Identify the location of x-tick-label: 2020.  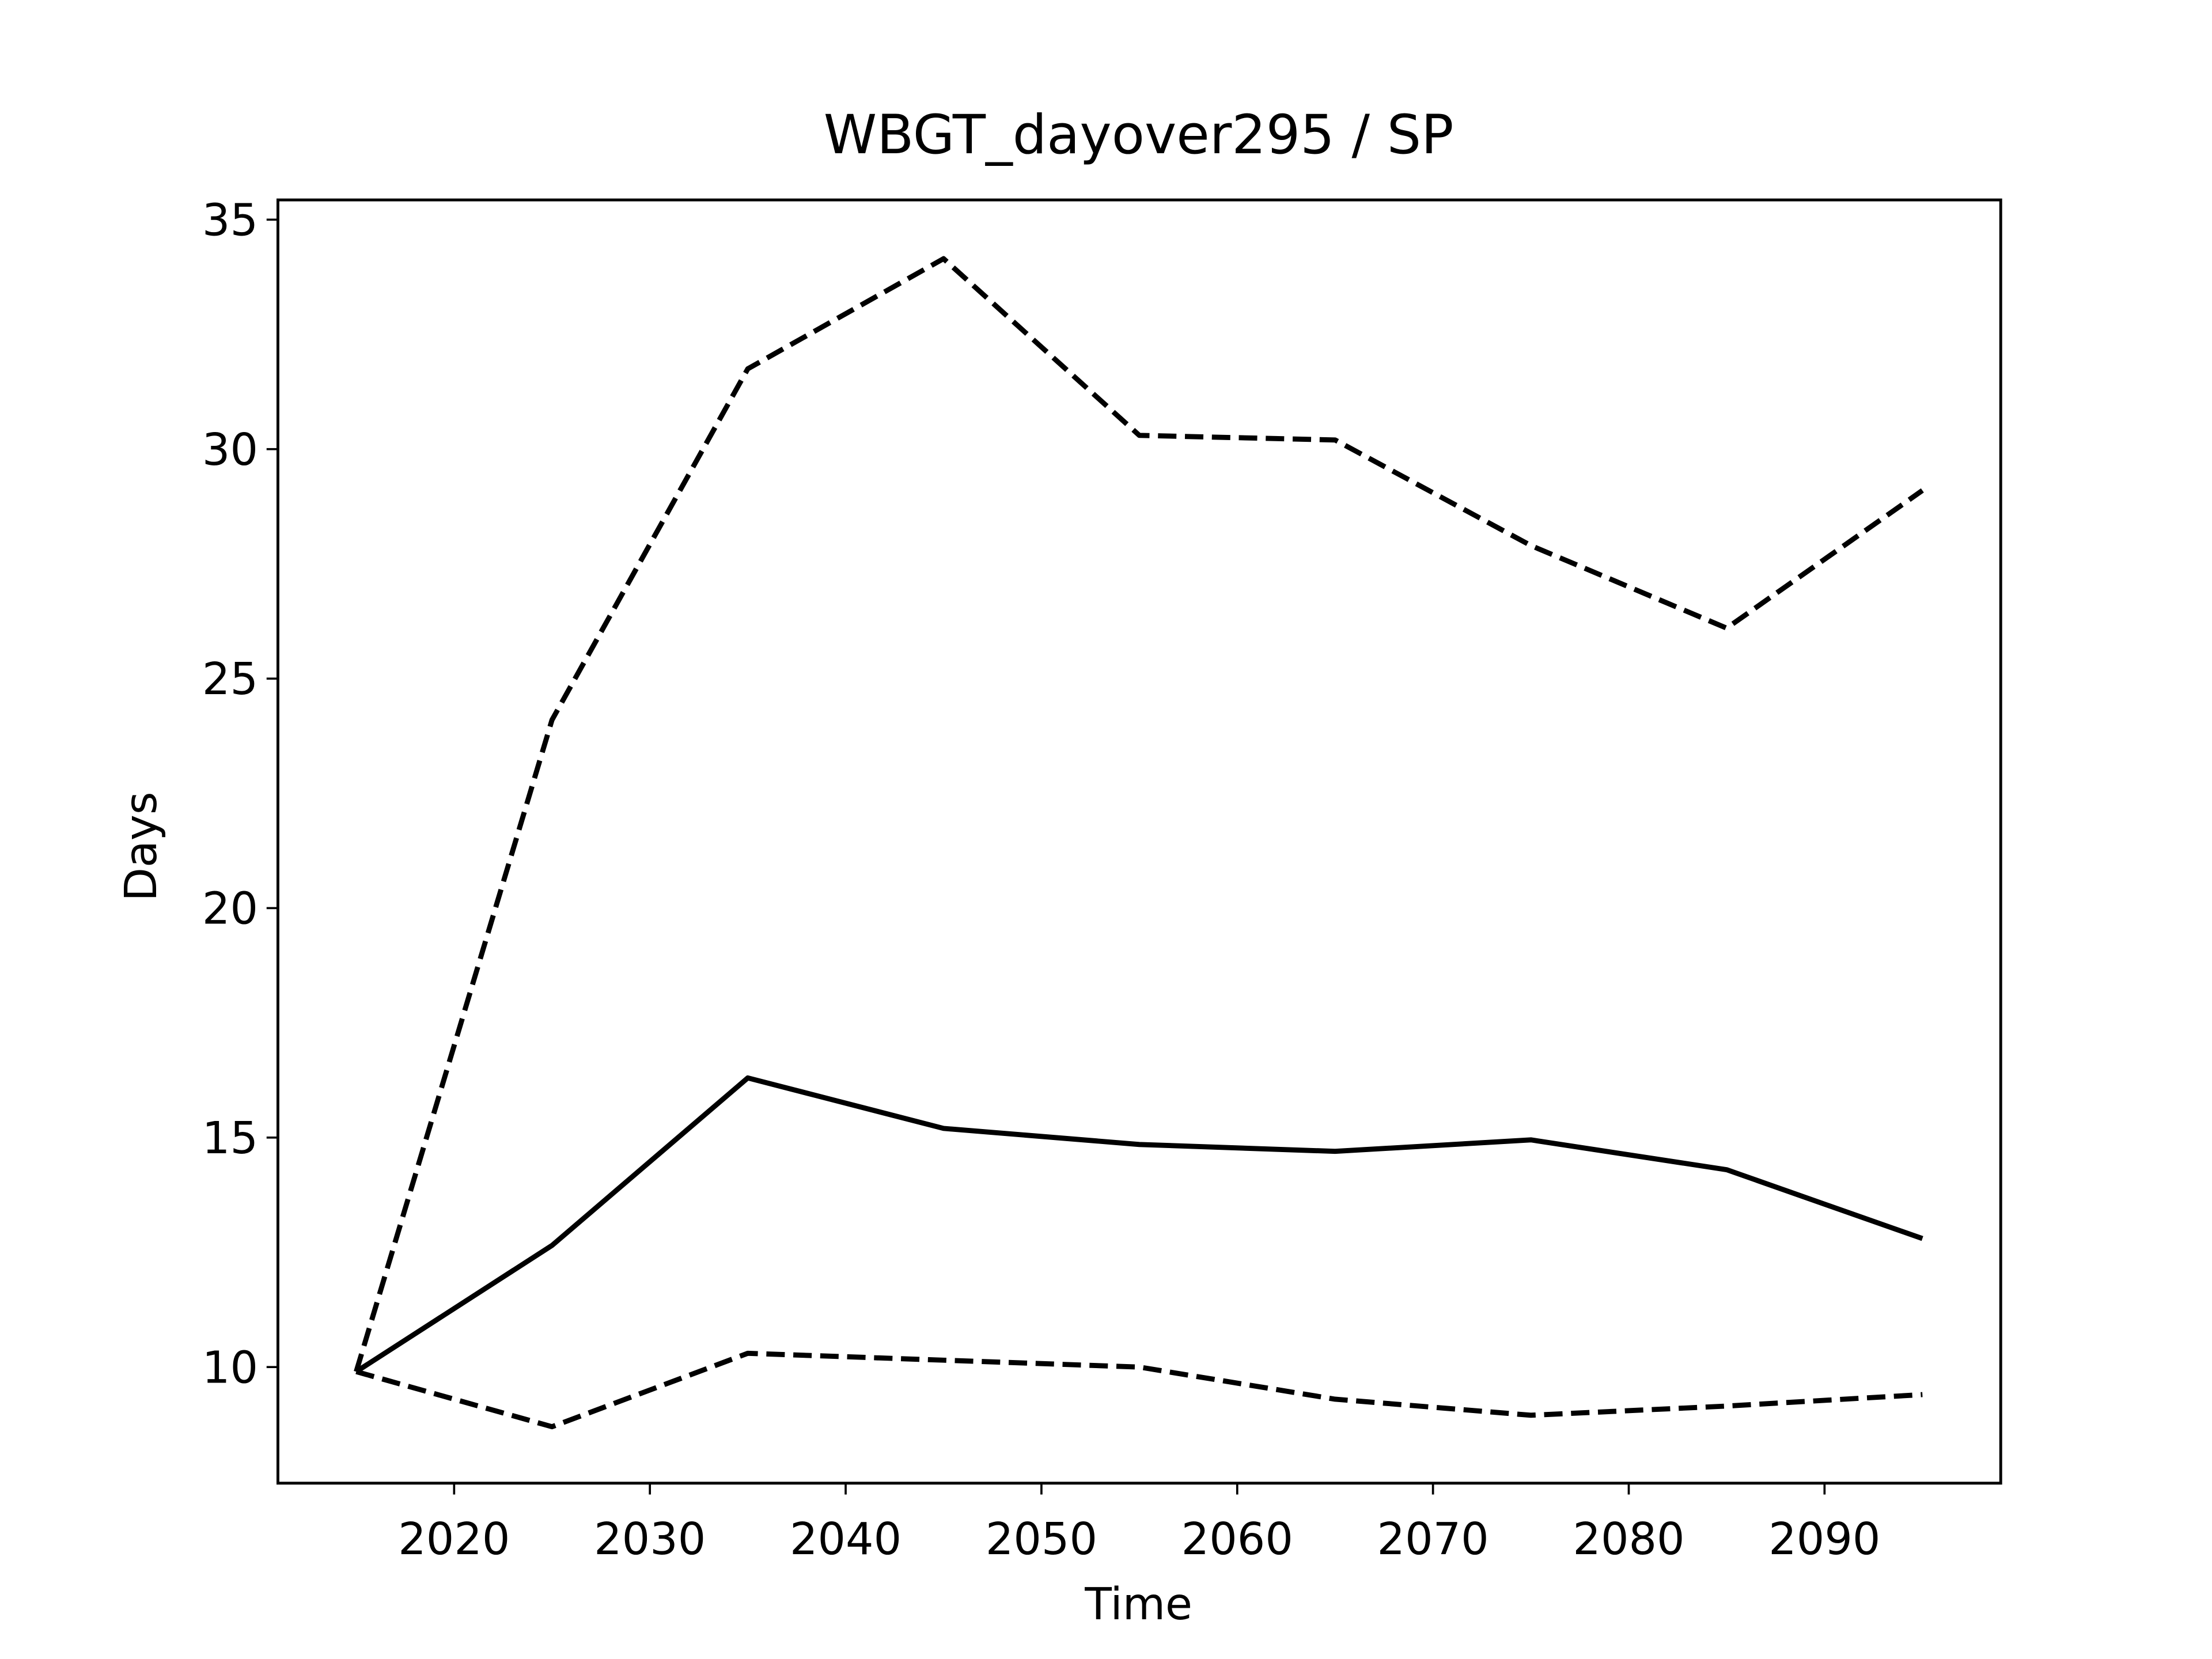
(454, 1539).